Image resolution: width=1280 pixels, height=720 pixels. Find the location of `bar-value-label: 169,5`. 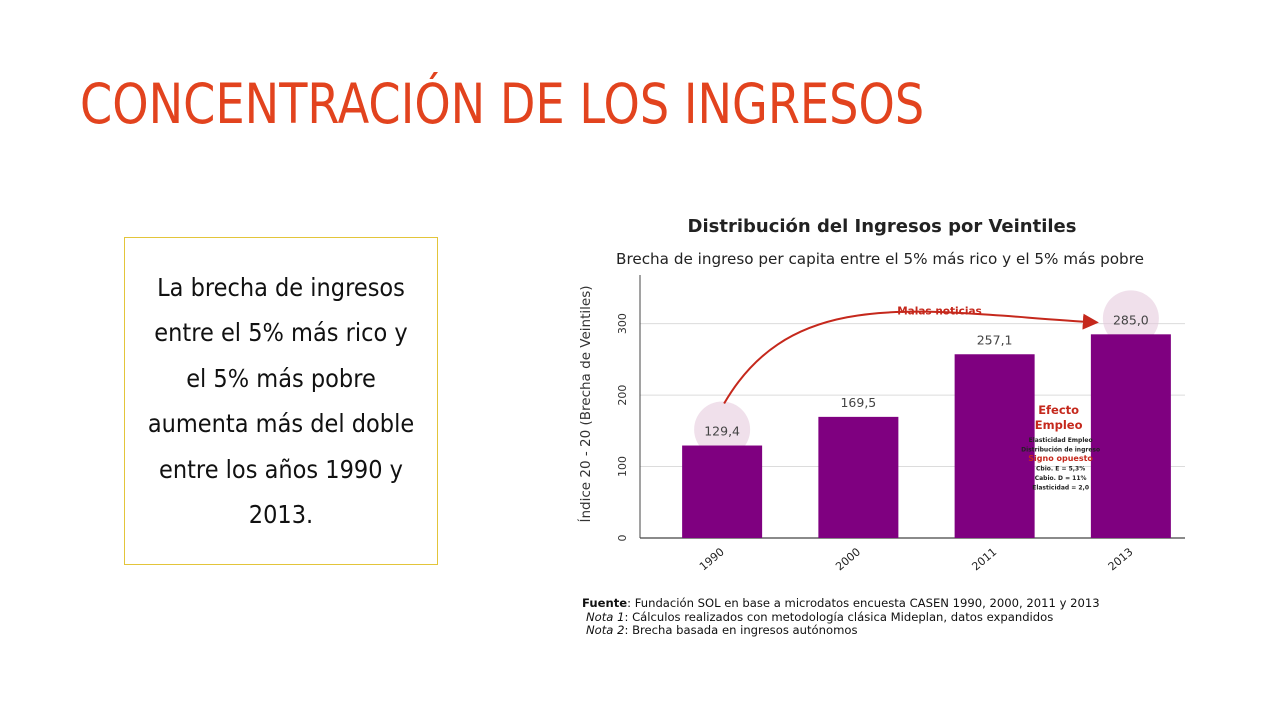

bar-value-label: 169,5 is located at coordinates (858, 402).